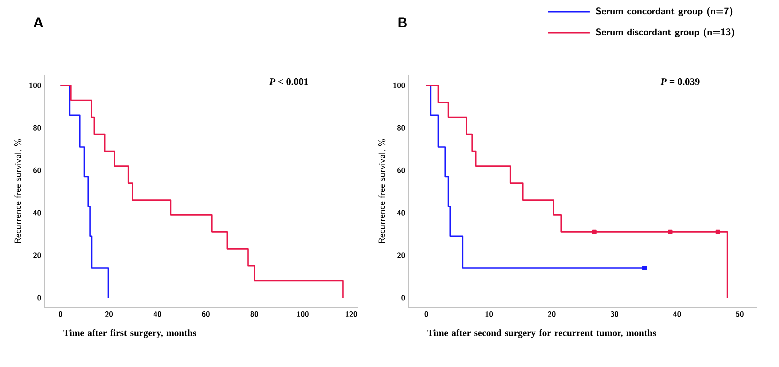  Describe the element at coordinates (542, 334) in the screenshot. I see `x-axis-title: Time after second surgery for recurrent tumor, months` at that location.